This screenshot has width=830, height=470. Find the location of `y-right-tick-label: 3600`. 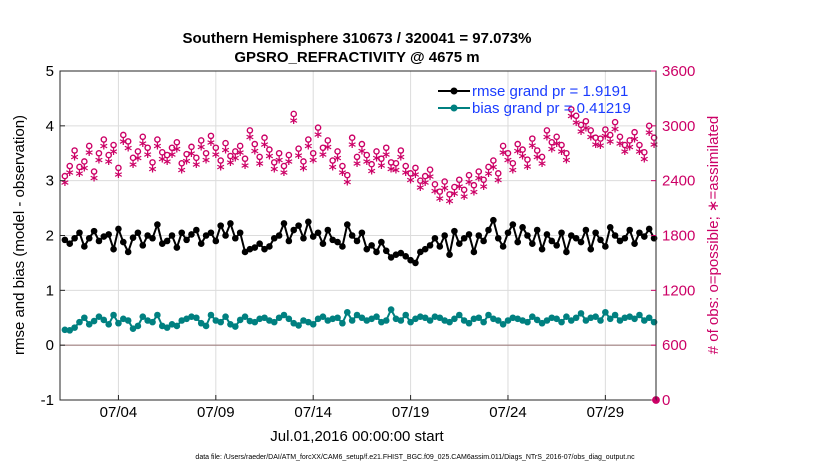

y-right-tick-label: 3600 is located at coordinates (678, 71).